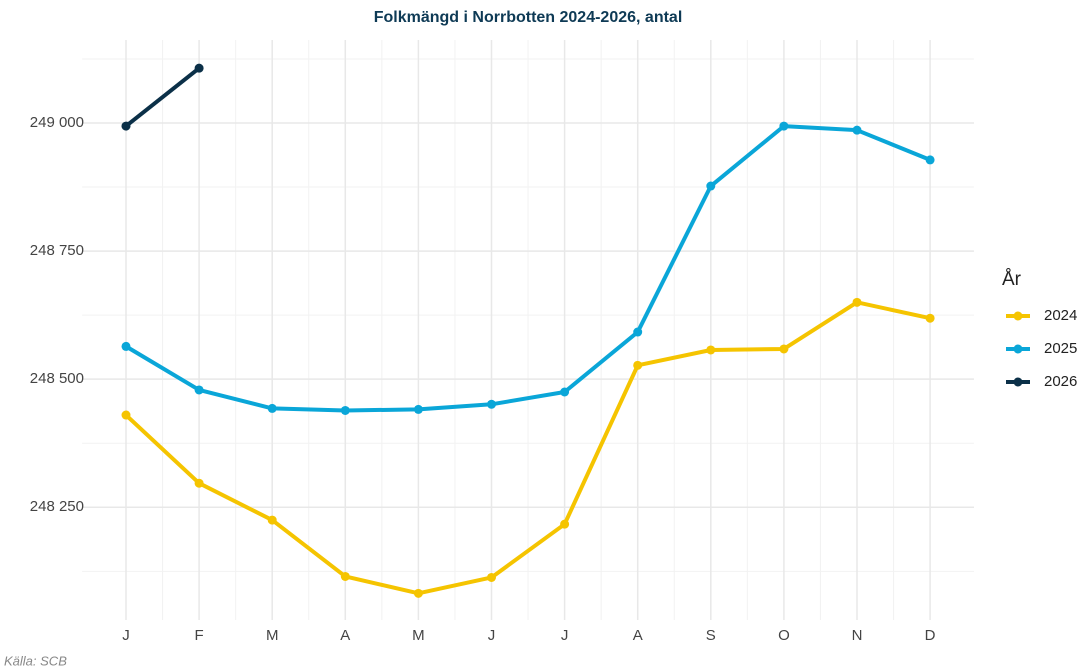 The width and height of the screenshot is (1088, 672). I want to click on chart-title: Folkmängd i Norrbotten 2024-2026, antal, so click(528, 17).